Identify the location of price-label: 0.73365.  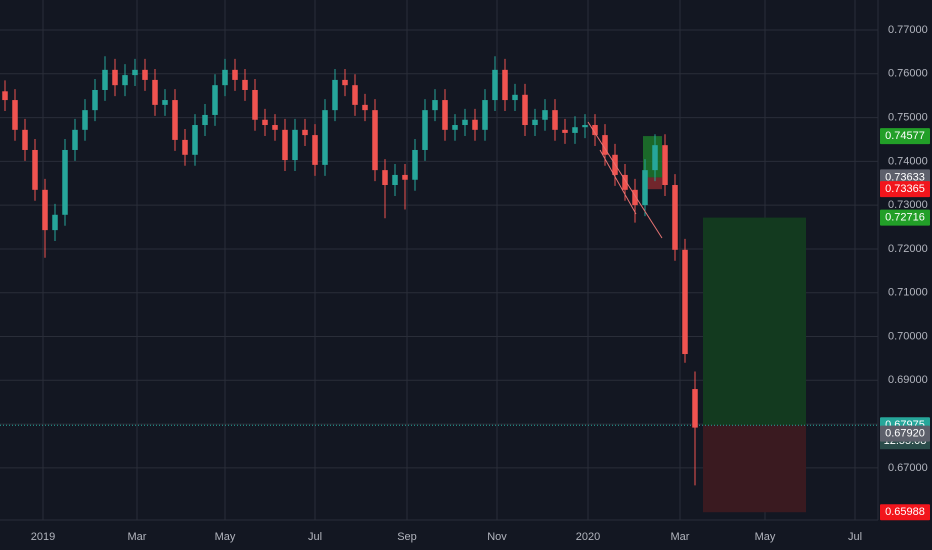
(905, 189).